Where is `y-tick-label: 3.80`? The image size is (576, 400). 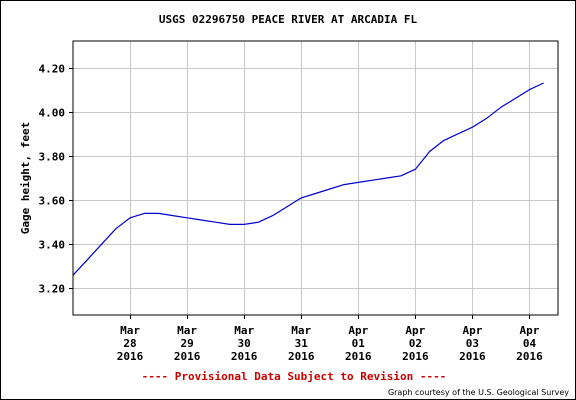 y-tick-label: 3.80 is located at coordinates (52, 157).